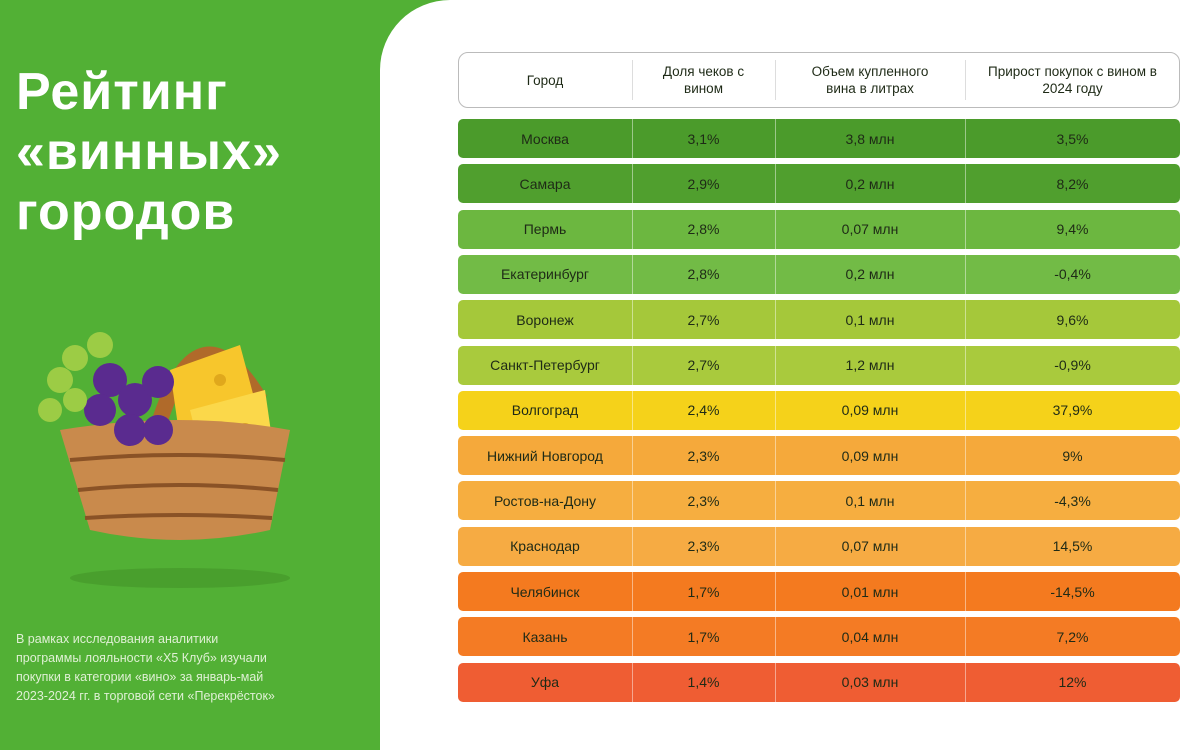 The width and height of the screenshot is (1200, 750). Describe the element at coordinates (545, 229) in the screenshot. I see `city-cell: Пермь` at that location.